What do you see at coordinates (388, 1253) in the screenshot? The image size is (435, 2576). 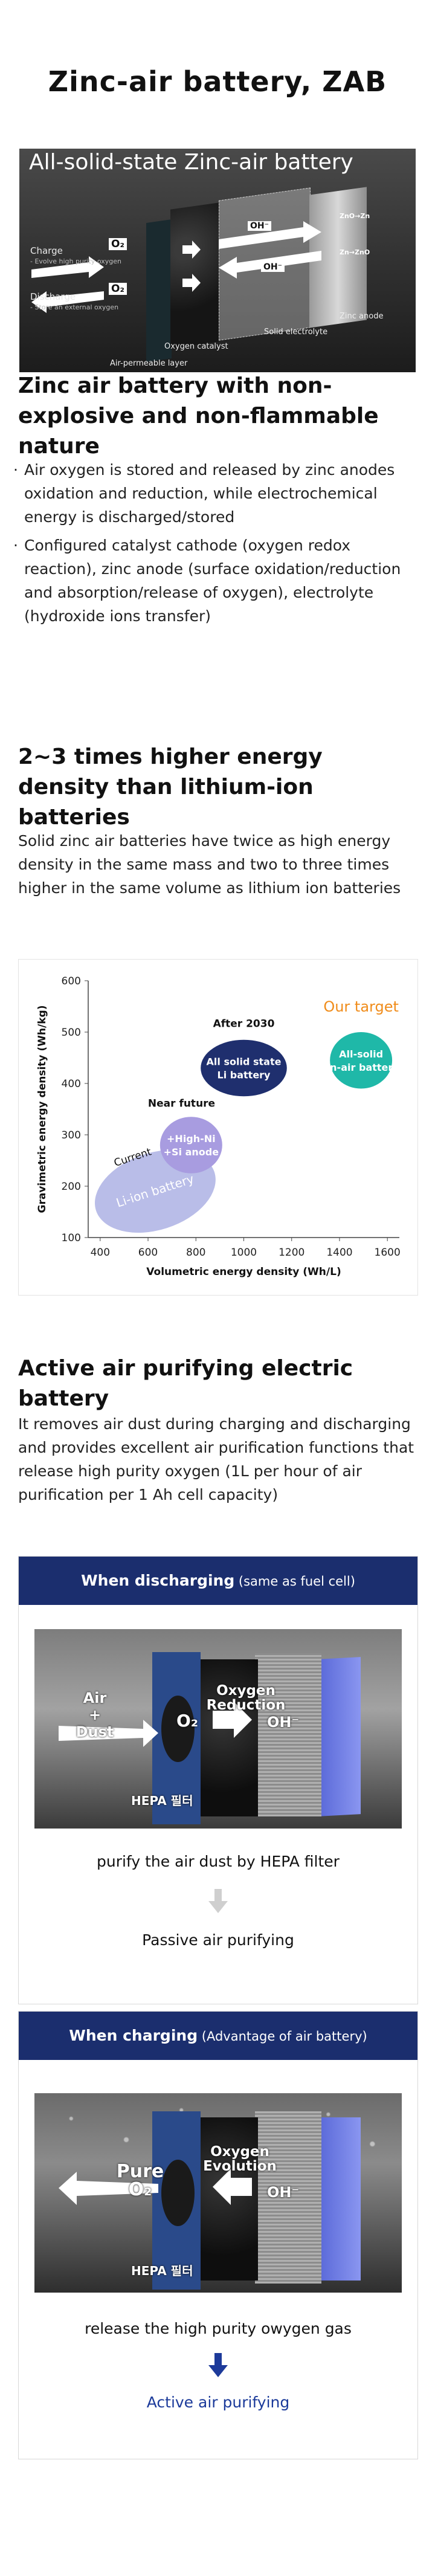 I see `chart-x-tick-label: 1600` at bounding box center [388, 1253].